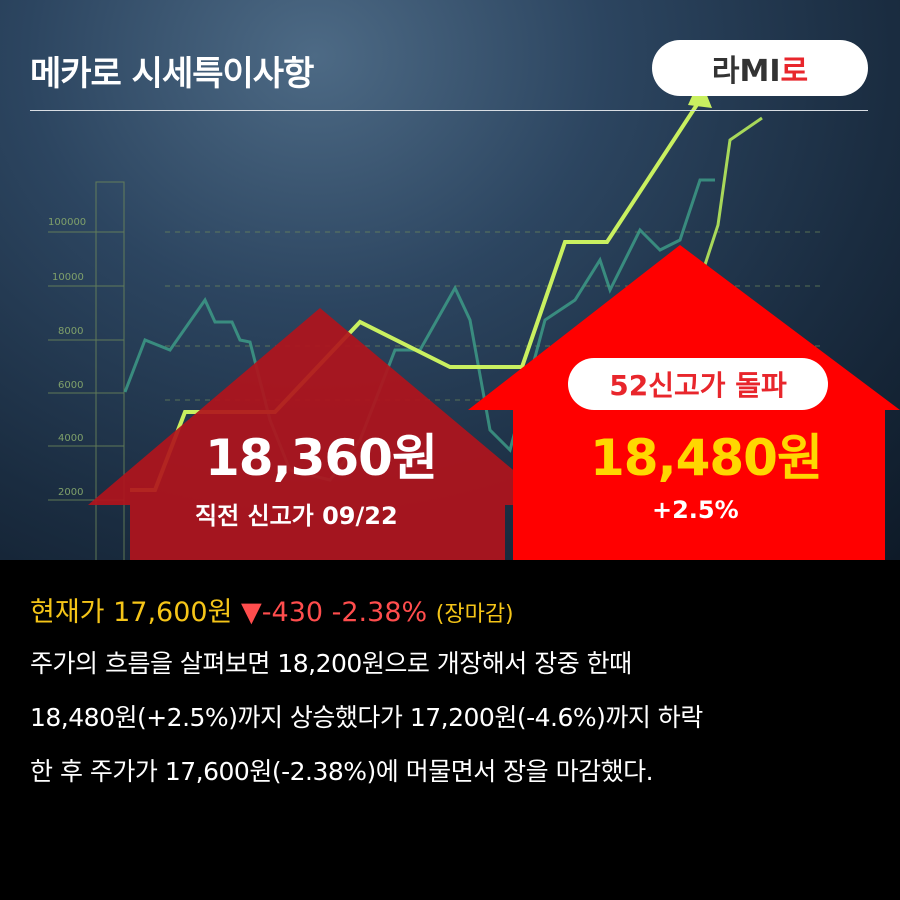  What do you see at coordinates (331, 663) in the screenshot?
I see `summary-line: 주가의 흐름을 살펴보면 18,200원으로 개장해서 장중 한때` at bounding box center [331, 663].